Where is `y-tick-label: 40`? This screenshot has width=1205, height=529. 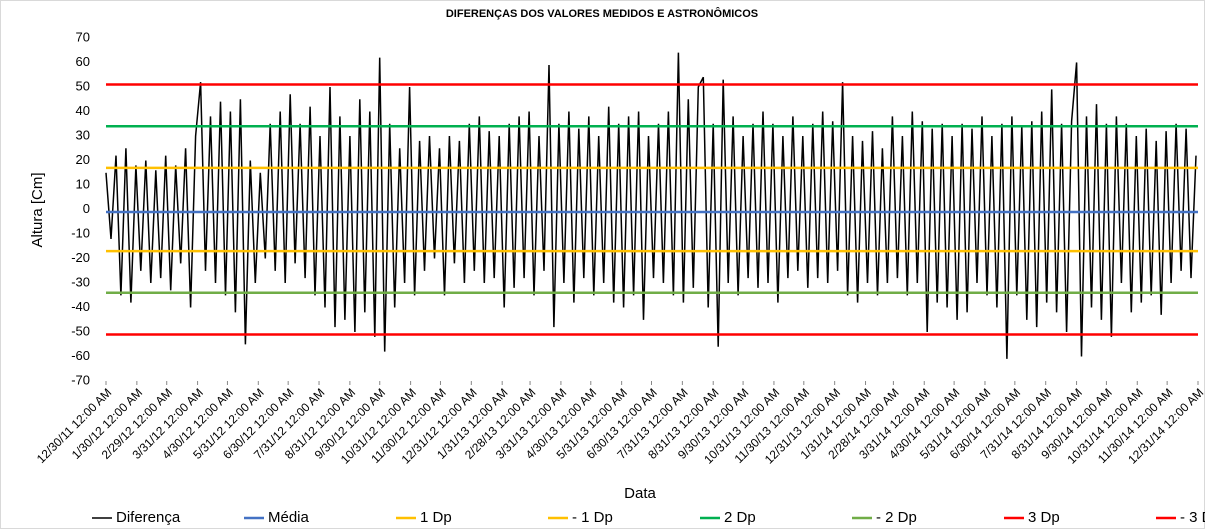
y-tick-label: 40 is located at coordinates (83, 110).